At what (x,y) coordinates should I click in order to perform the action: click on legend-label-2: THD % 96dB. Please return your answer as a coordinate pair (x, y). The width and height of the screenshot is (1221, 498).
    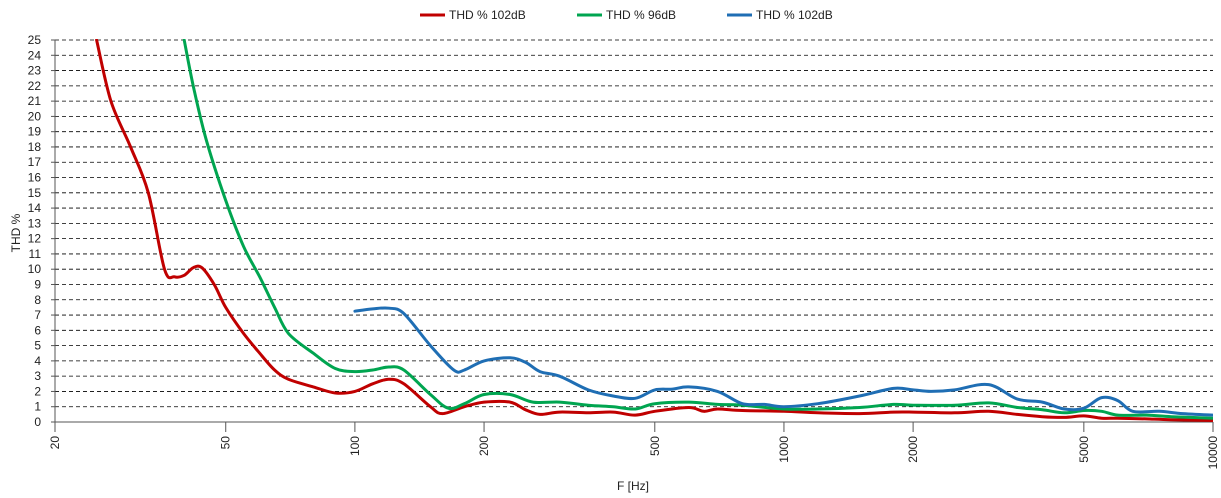
    Looking at the image, I should click on (641, 15).